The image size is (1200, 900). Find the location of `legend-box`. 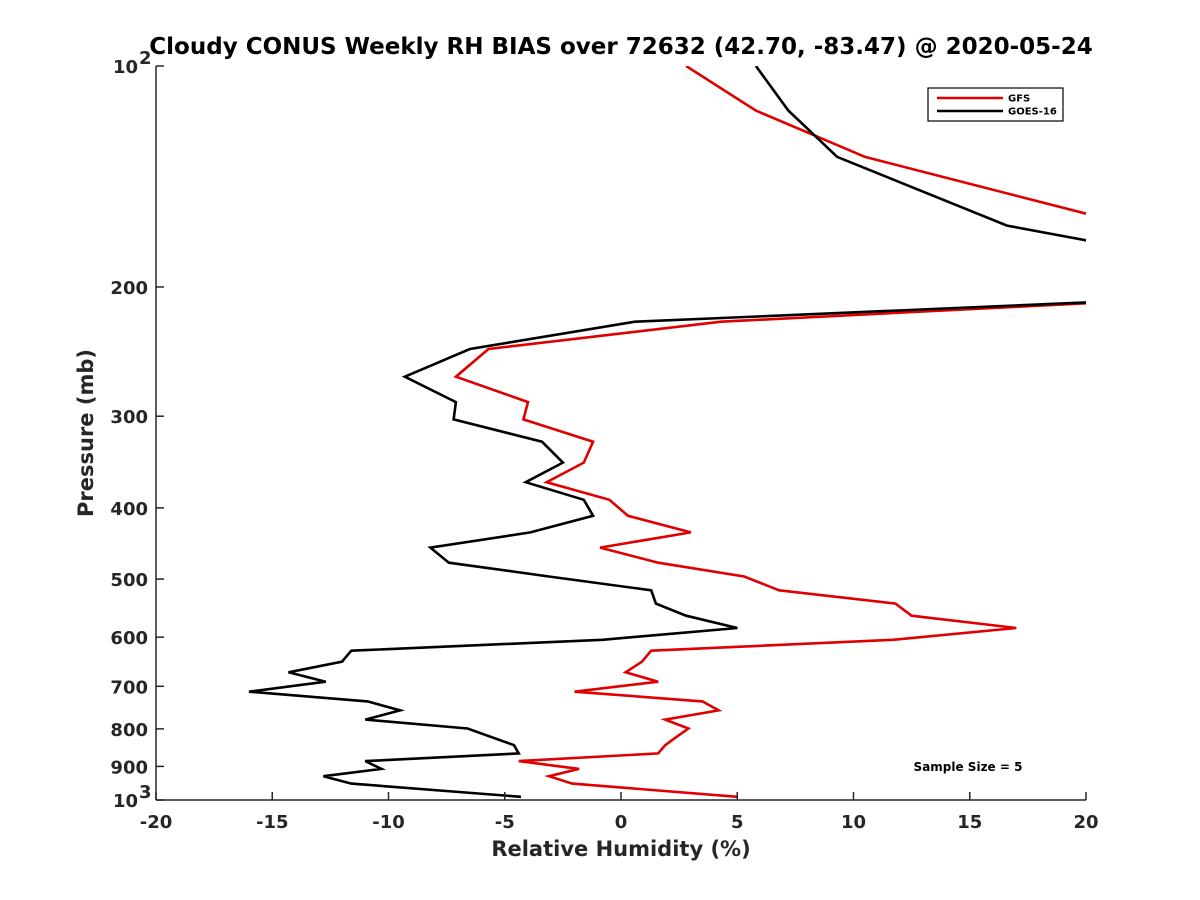

legend-box is located at coordinates (995, 104).